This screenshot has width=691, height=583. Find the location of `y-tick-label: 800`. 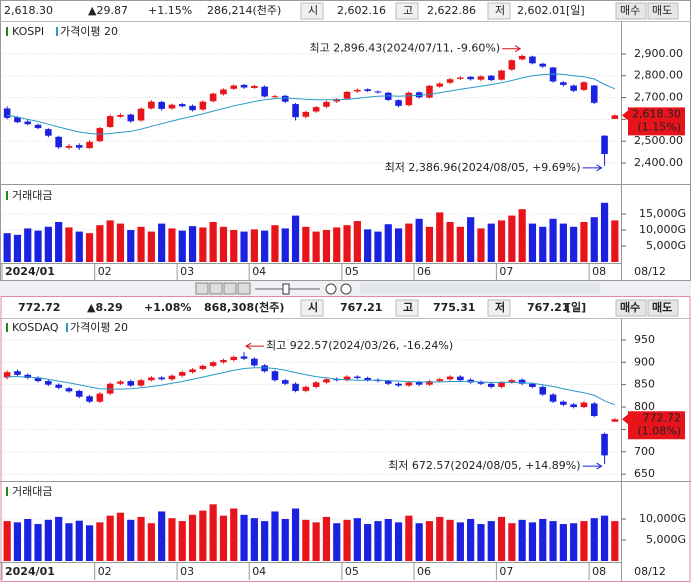

y-tick-label: 800 is located at coordinates (644, 406).